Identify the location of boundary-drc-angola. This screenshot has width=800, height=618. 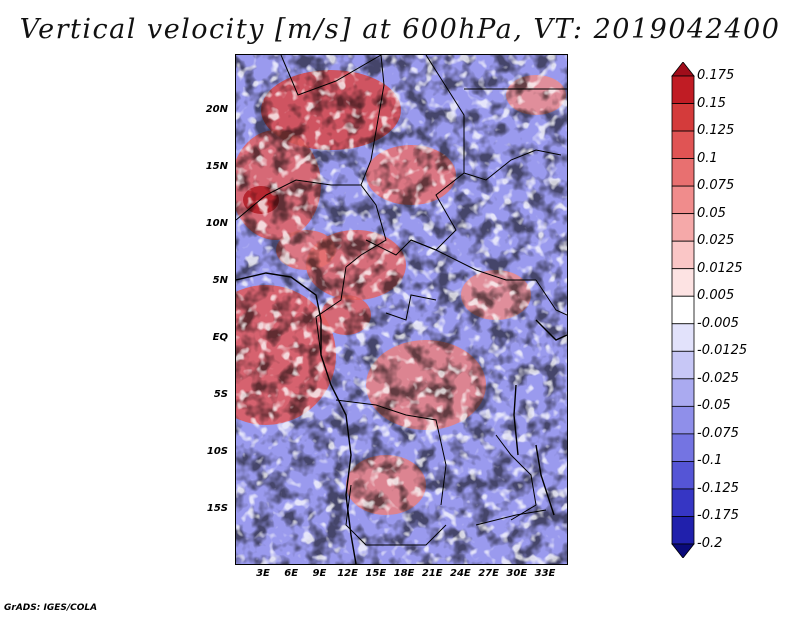
(391, 452).